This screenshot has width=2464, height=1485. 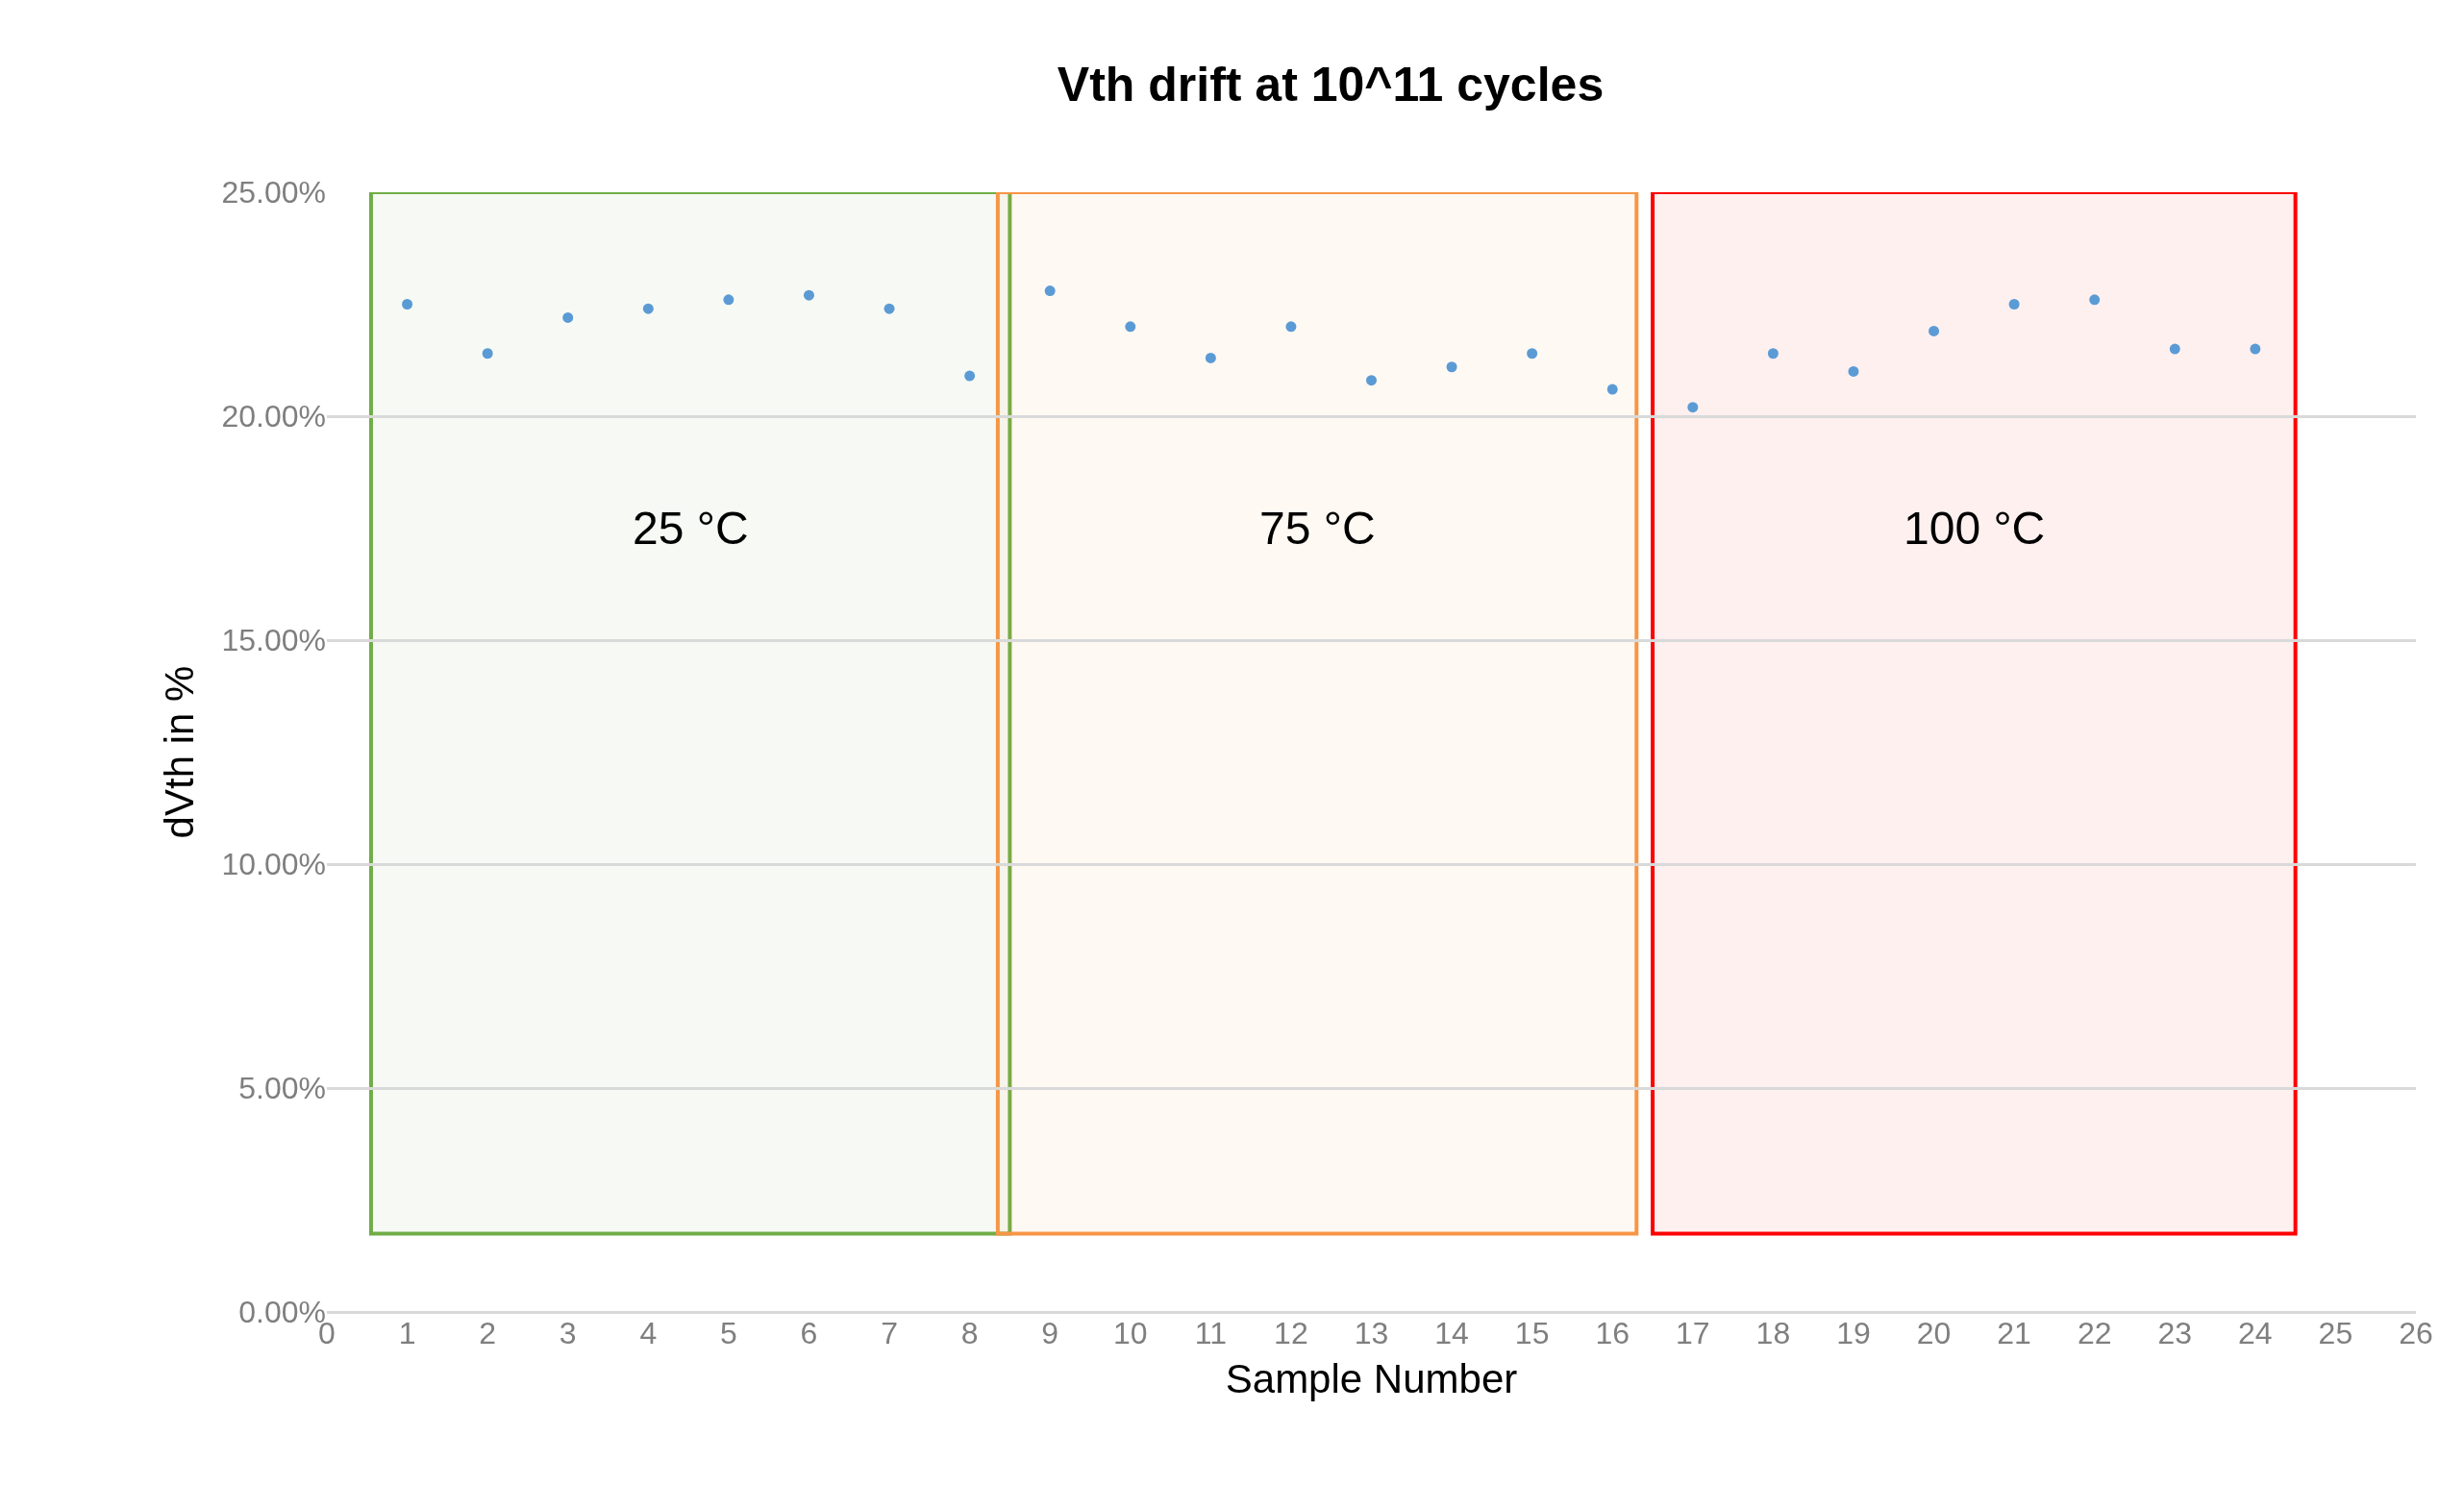 I want to click on x-tick-label: 4, so click(x=648, y=1333).